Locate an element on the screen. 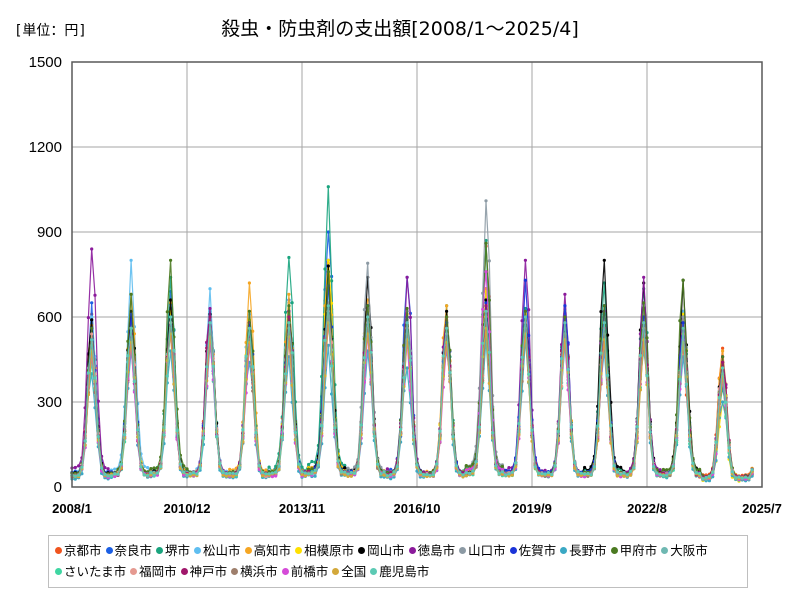  legend-item: さいたま市 is located at coordinates (90, 571).